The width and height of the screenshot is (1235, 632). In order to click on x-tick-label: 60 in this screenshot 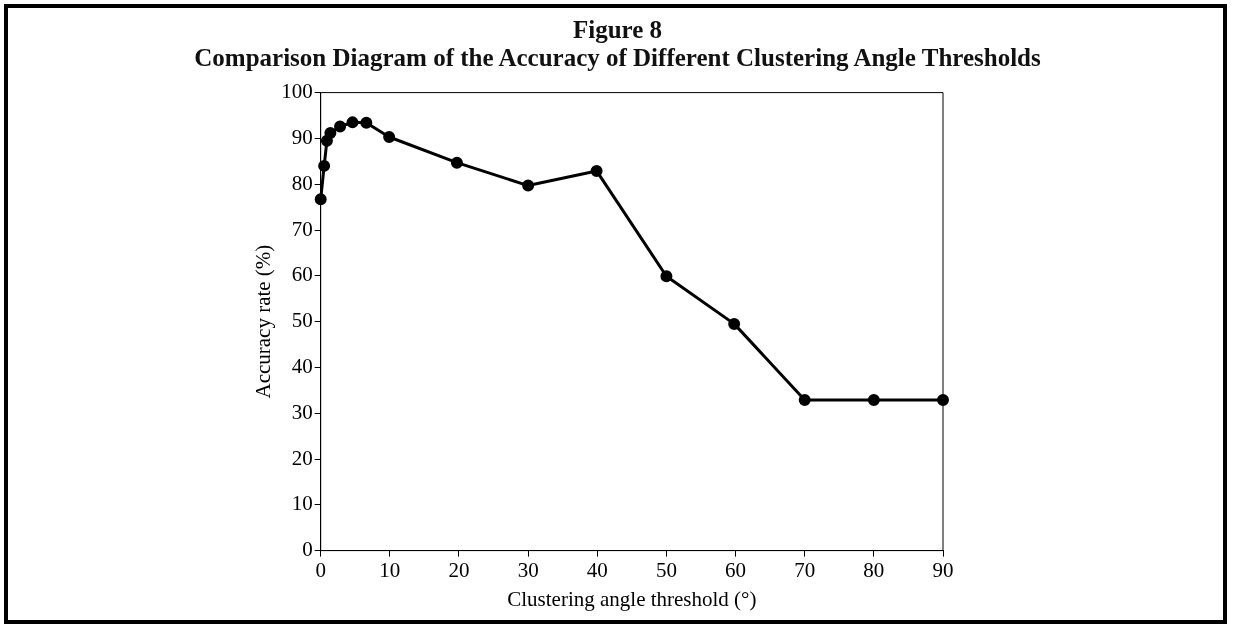, I will do `click(736, 569)`.